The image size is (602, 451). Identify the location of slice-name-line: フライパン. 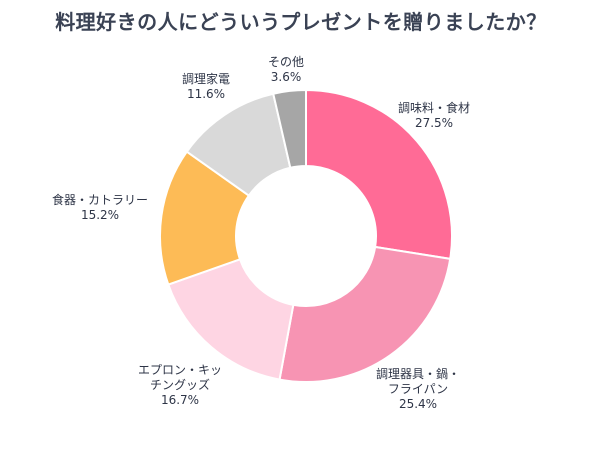
(418, 389).